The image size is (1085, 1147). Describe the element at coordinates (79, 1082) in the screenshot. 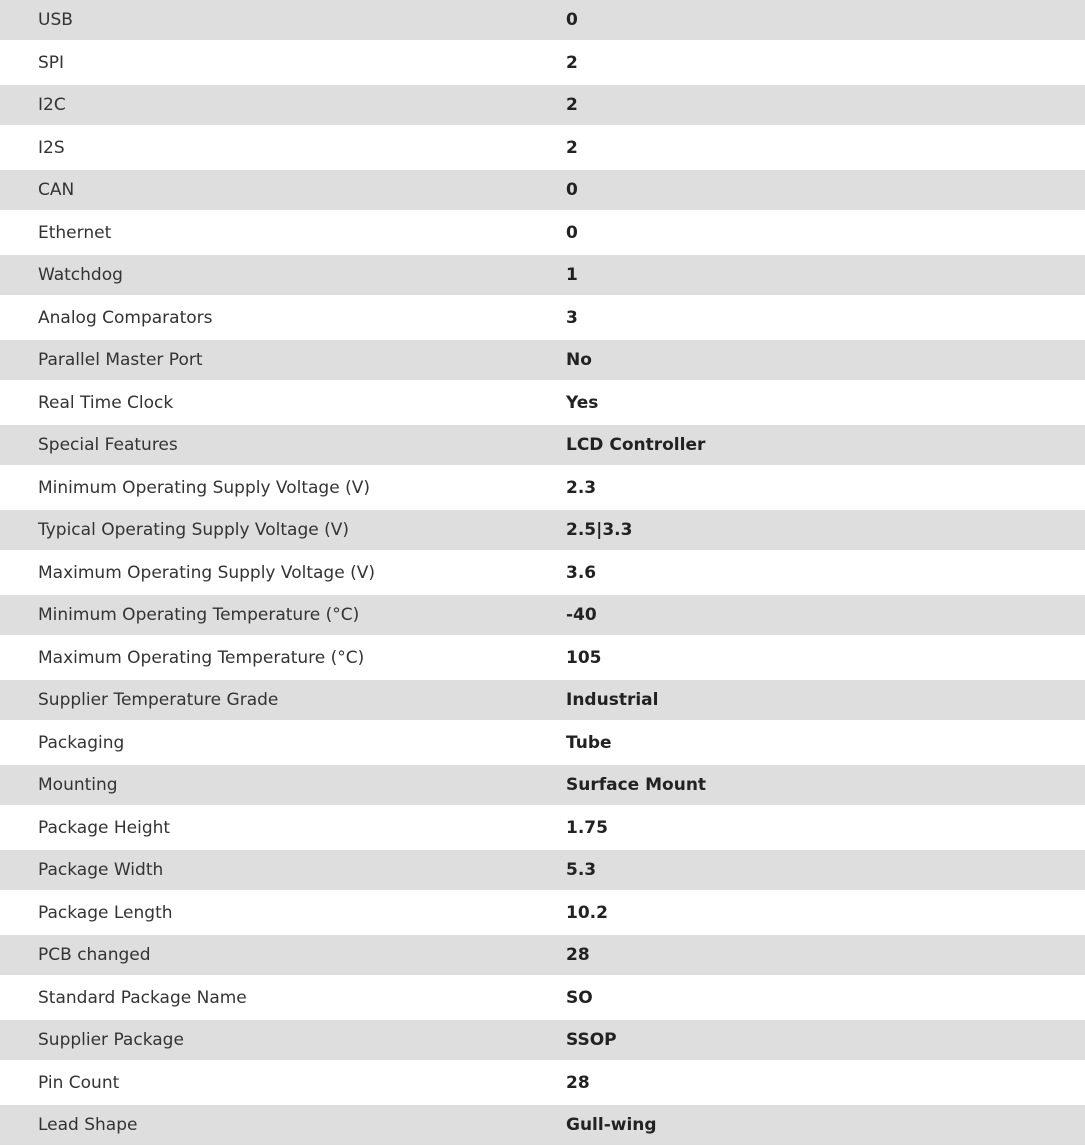

I see `spec-label: Pin Count` at that location.